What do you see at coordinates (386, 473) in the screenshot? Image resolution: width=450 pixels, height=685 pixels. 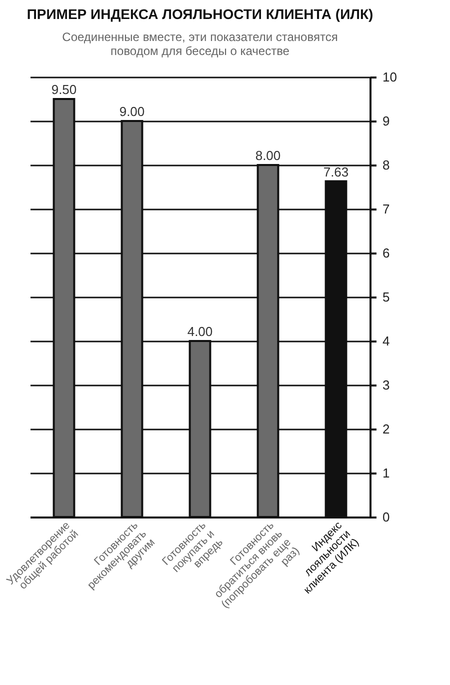 I see `y-tick-label: 1` at bounding box center [386, 473].